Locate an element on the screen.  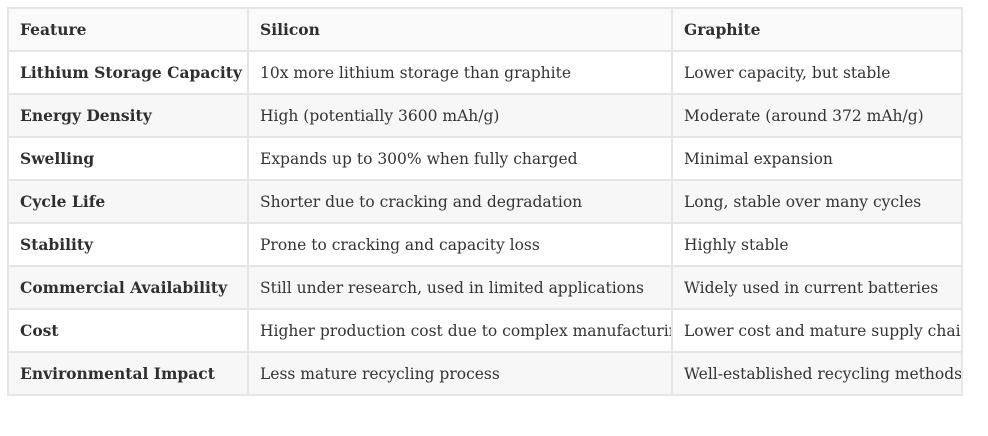
silicon-cell: High (potentially 3600 mAh/g) is located at coordinates (460, 115).